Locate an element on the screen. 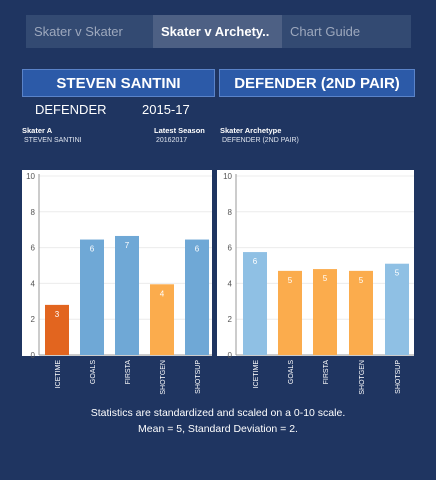  archetype-banner: DEFENDER (2ND PAIR) is located at coordinates (317, 83).